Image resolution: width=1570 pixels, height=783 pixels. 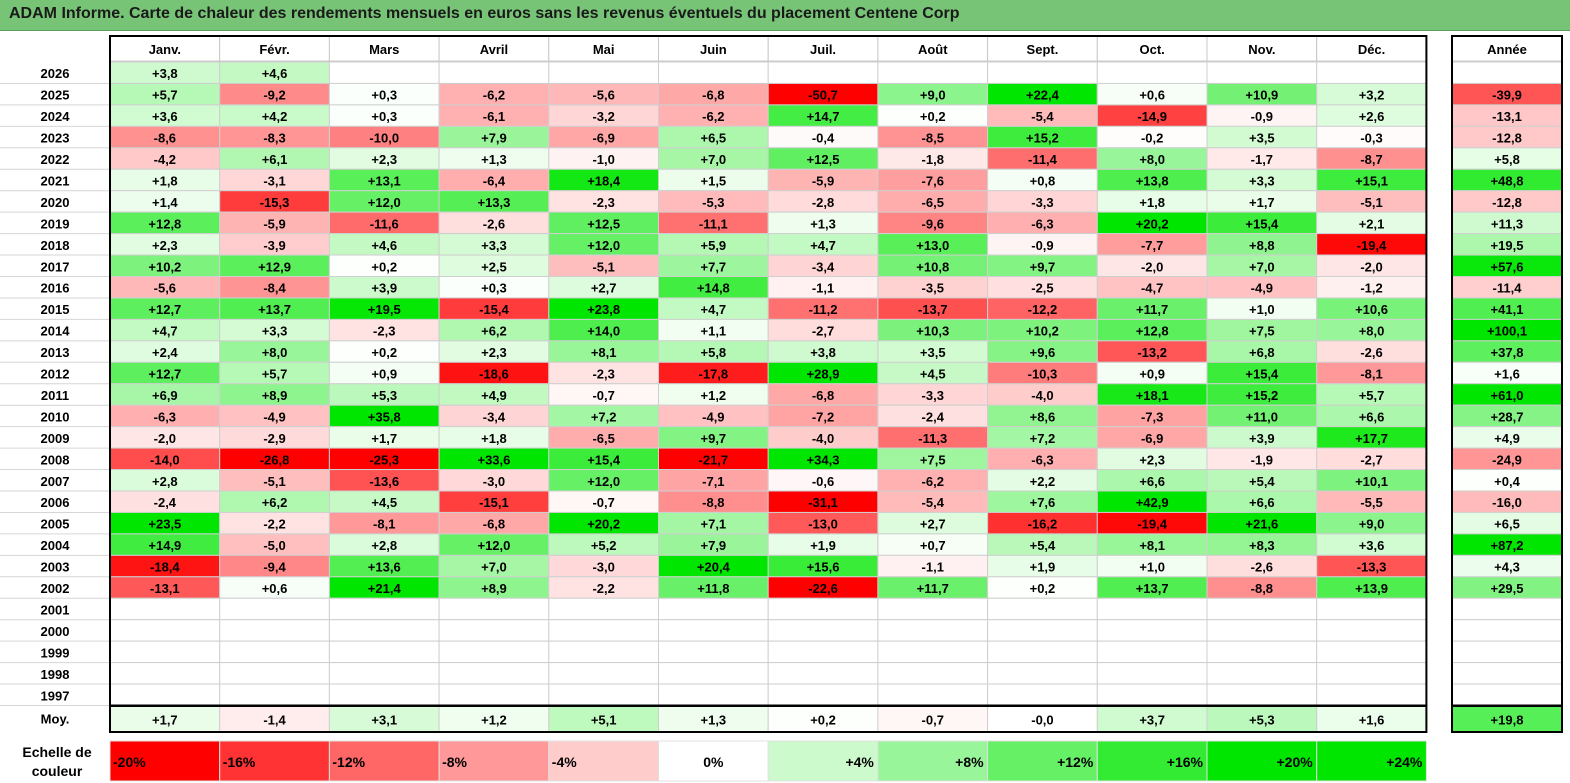 What do you see at coordinates (604, 416) in the screenshot?
I see `heatmap-cell-value: +7,2` at bounding box center [604, 416].